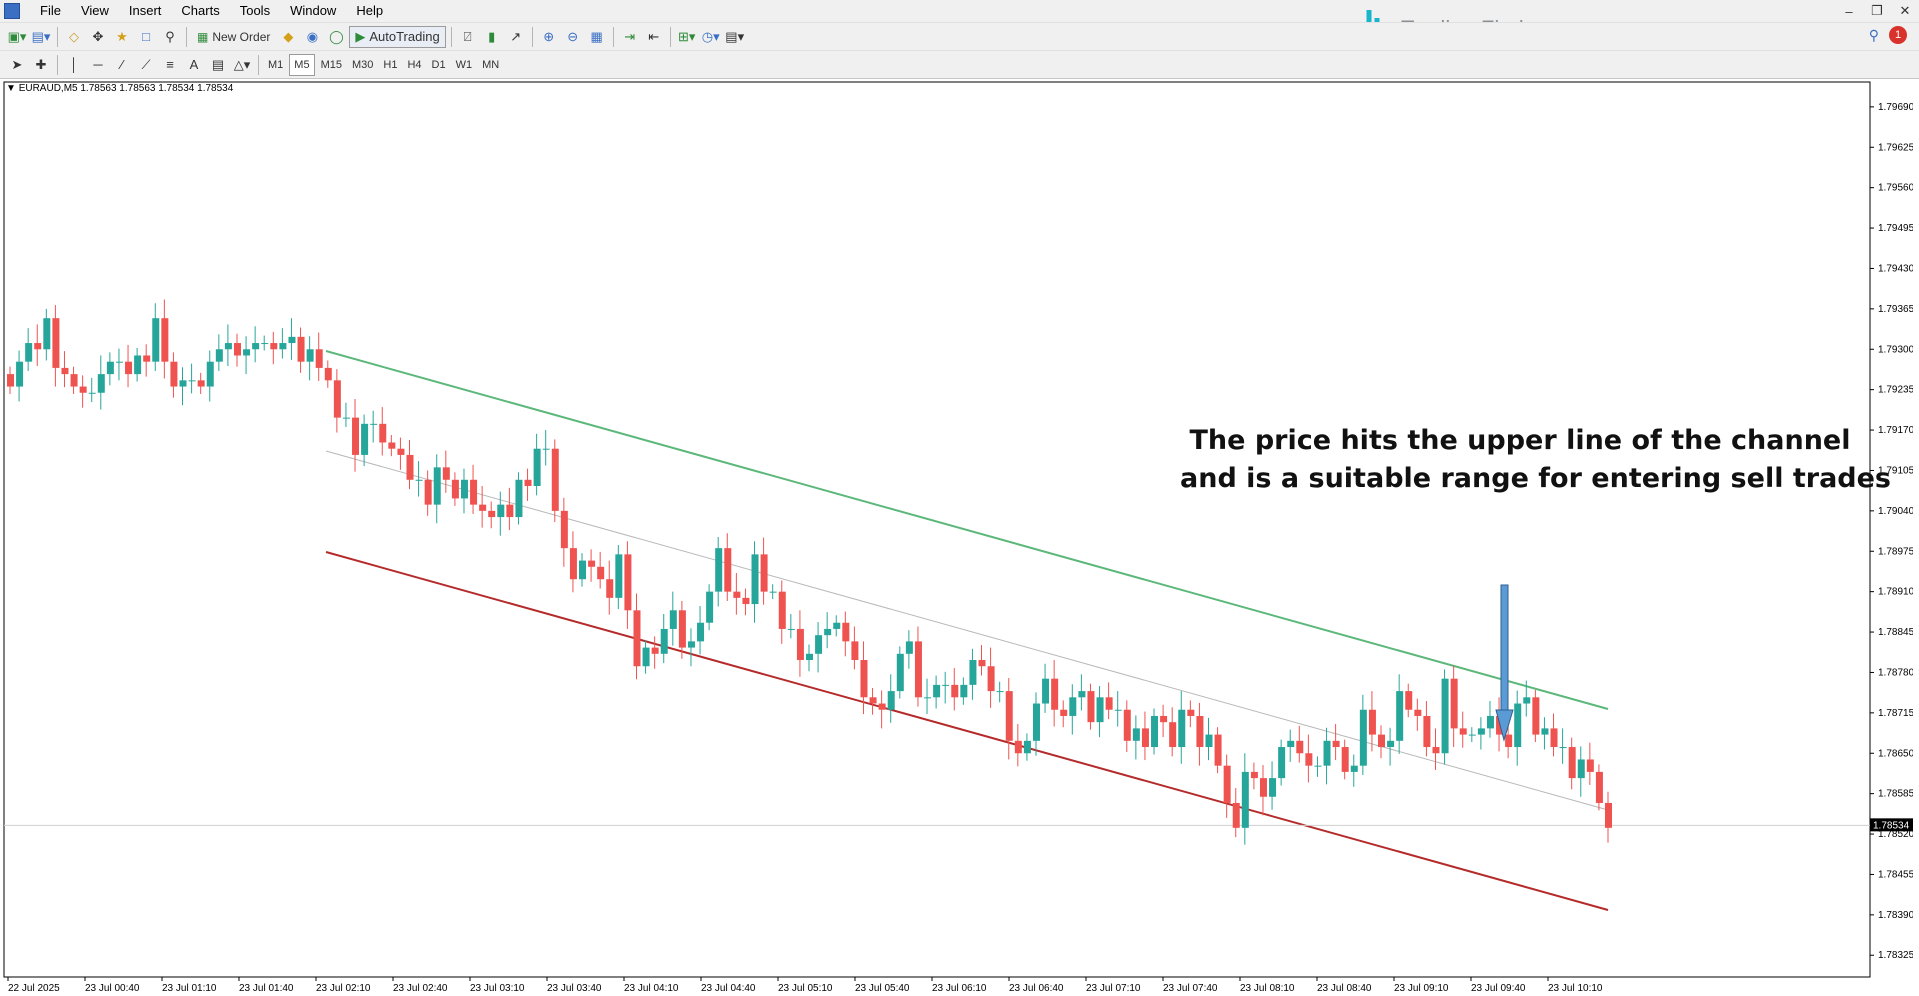 This screenshot has height=996, width=1919. Describe the element at coordinates (362, 64) in the screenshot. I see `timeframe-m30: M30` at that location.